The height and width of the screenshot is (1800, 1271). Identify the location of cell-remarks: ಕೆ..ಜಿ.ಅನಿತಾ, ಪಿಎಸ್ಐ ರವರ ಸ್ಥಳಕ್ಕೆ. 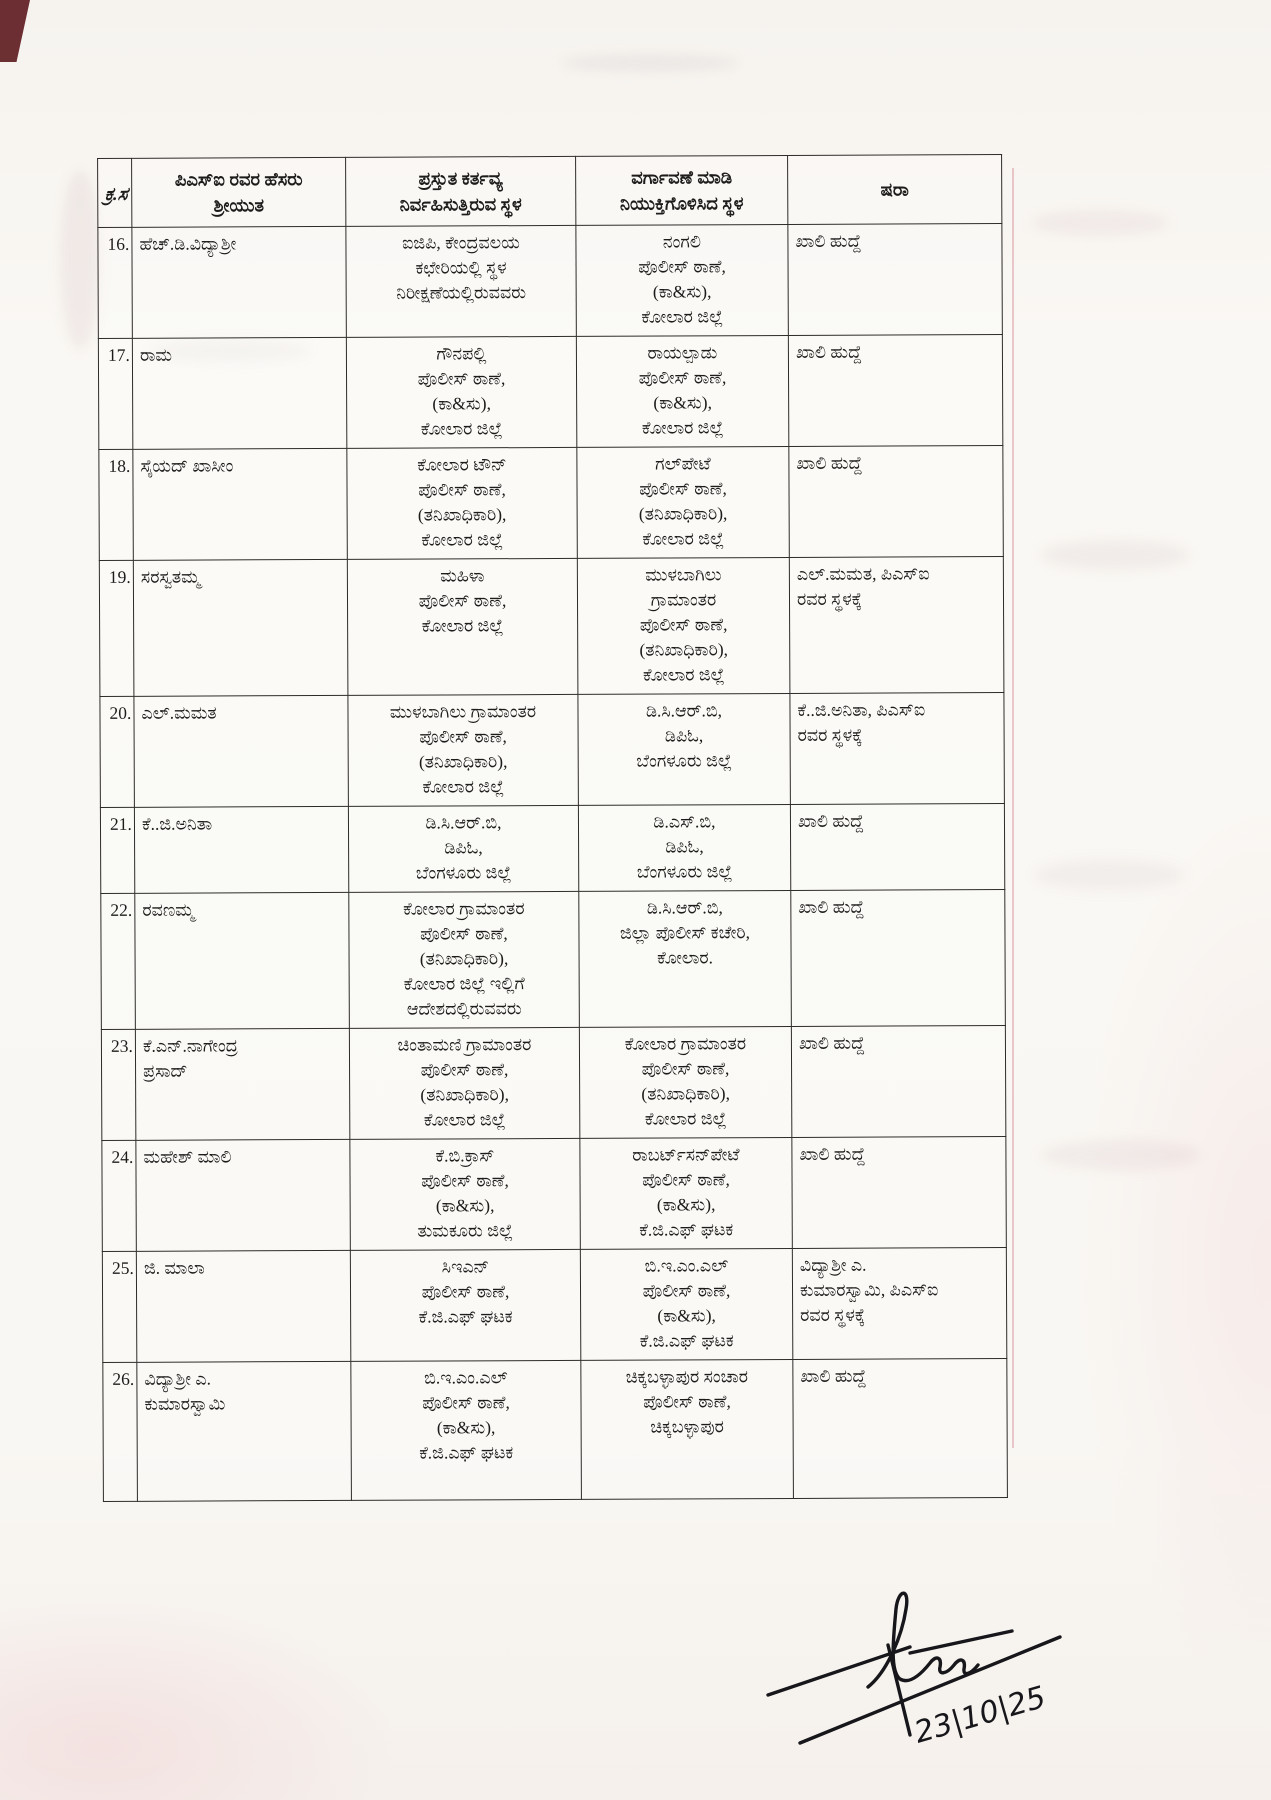
(897, 748).